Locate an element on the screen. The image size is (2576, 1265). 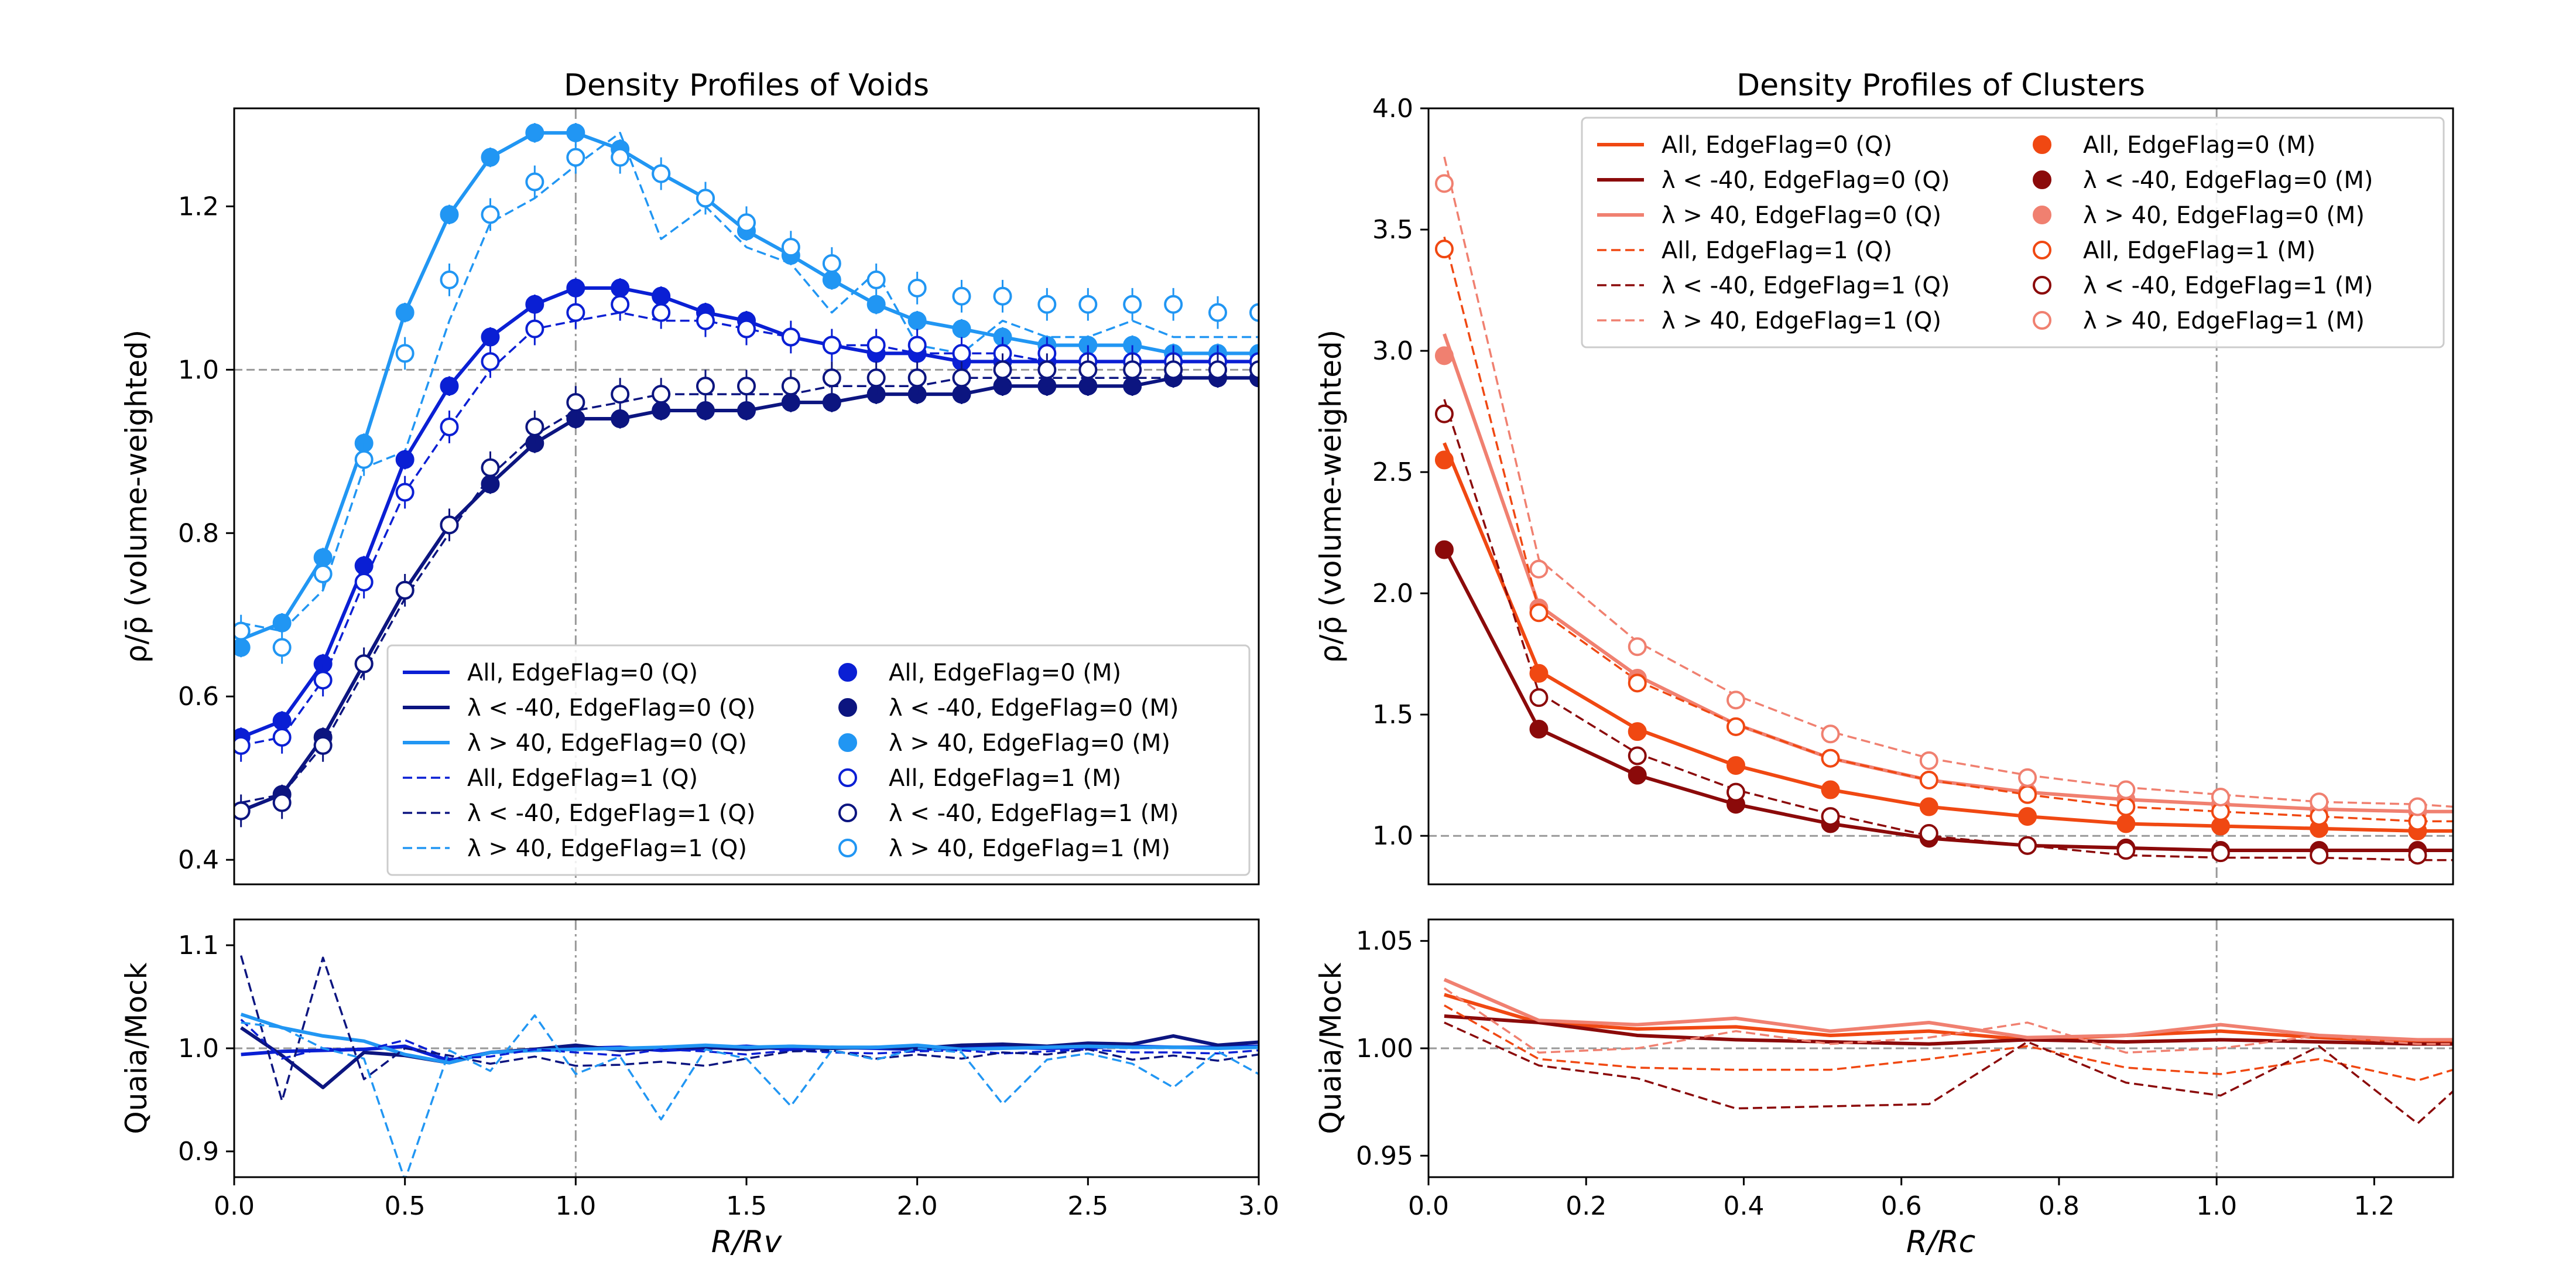
legend-label-all-edgeflag-1-m: All, EdgeFlag=1 (M) is located at coordinates (1005, 778).